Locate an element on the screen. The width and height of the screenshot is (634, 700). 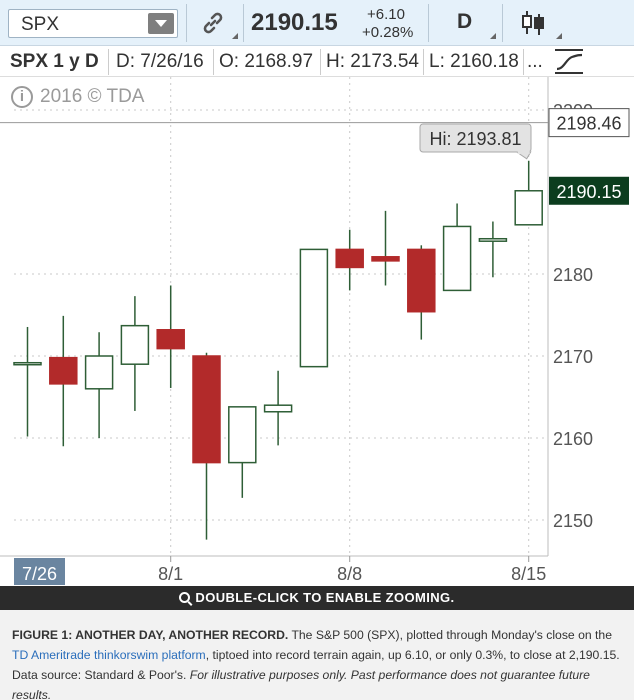
hi-bubble-label: Hi: 2193.81 is located at coordinates (475, 139).